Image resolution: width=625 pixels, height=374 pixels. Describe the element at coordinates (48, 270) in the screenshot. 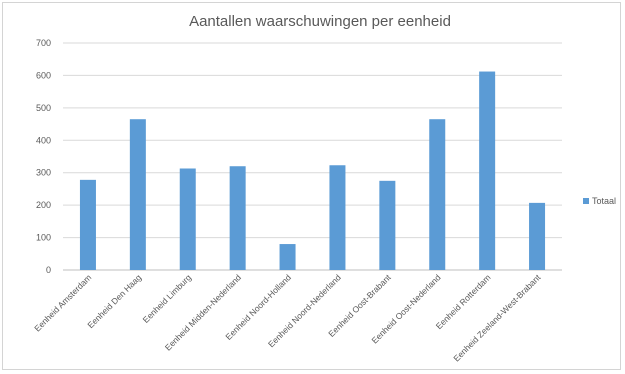

I see `y-tick-label: 0` at that location.